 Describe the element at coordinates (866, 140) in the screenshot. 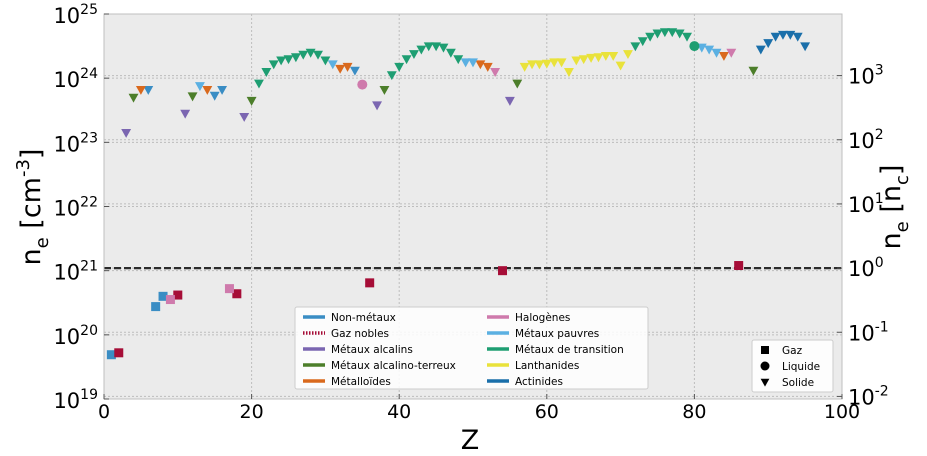

I see `y-right-tick-label: 10²` at that location.